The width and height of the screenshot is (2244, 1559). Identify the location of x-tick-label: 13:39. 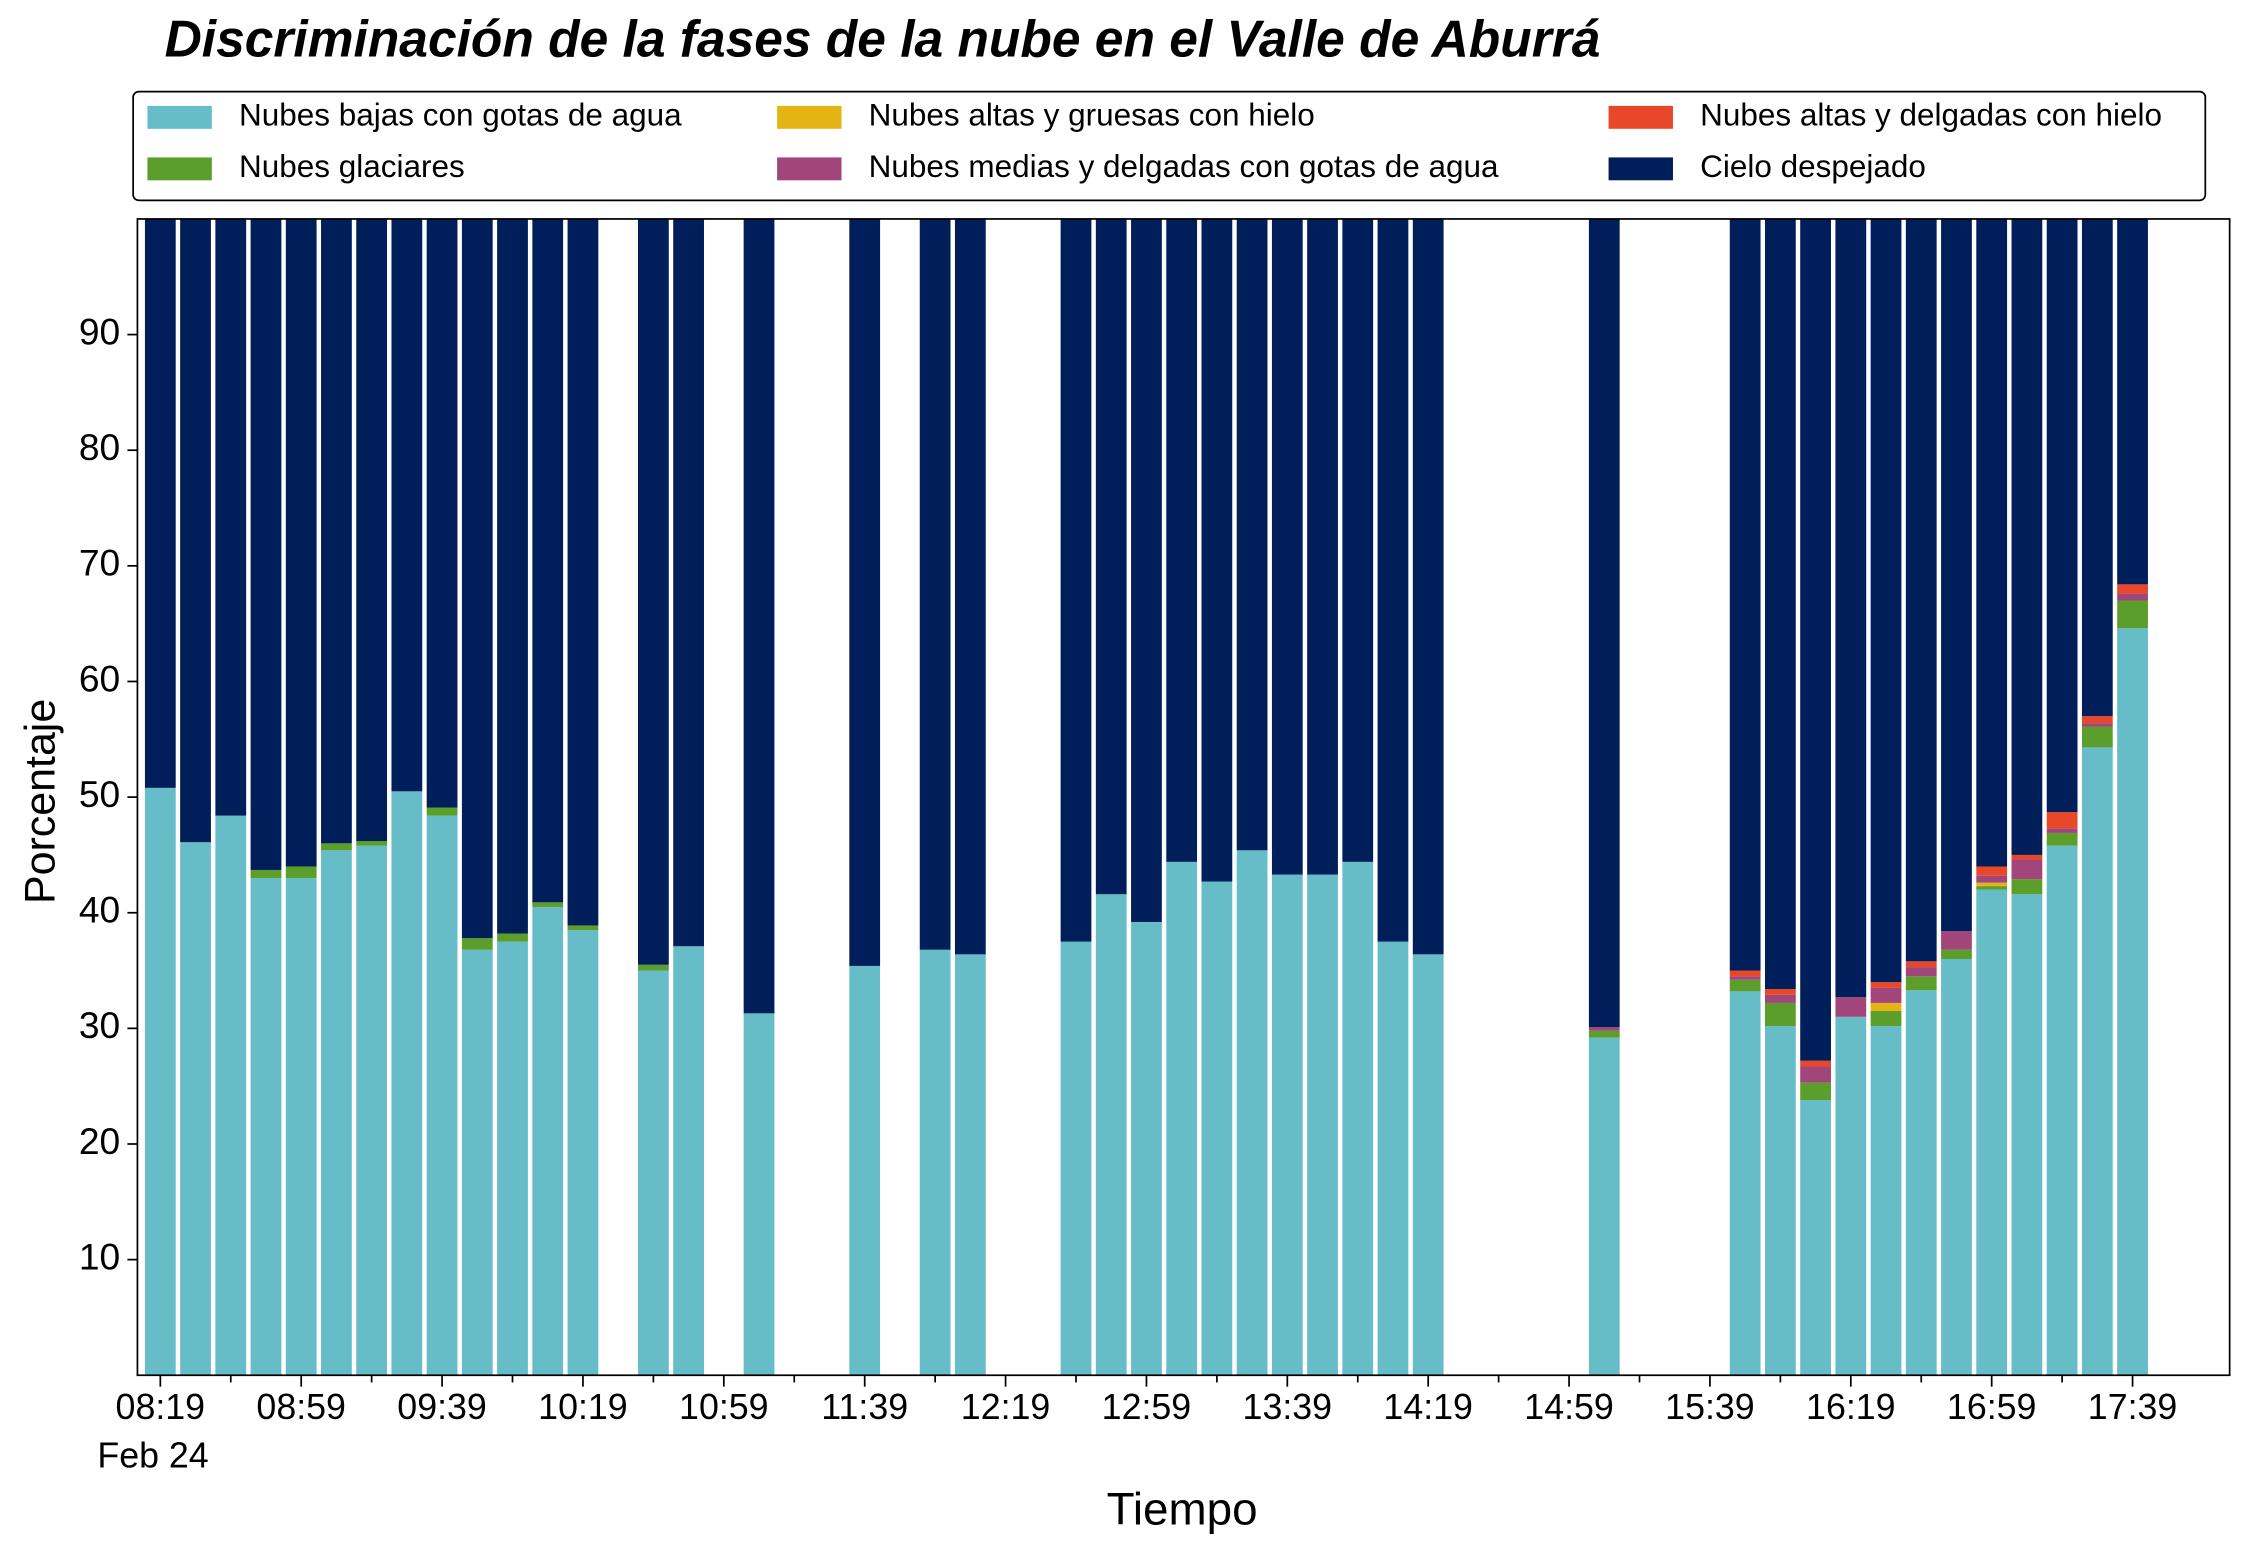
(1288, 1407).